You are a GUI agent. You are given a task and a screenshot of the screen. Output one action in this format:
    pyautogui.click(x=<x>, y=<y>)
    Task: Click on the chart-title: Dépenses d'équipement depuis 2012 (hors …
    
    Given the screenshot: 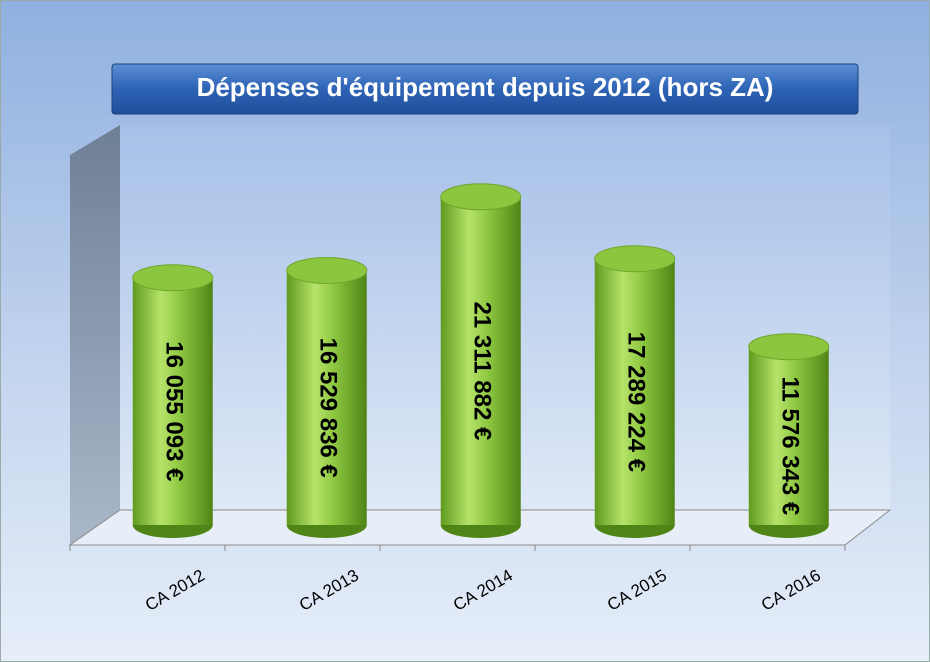 What is the action you would take?
    pyautogui.click(x=485, y=87)
    